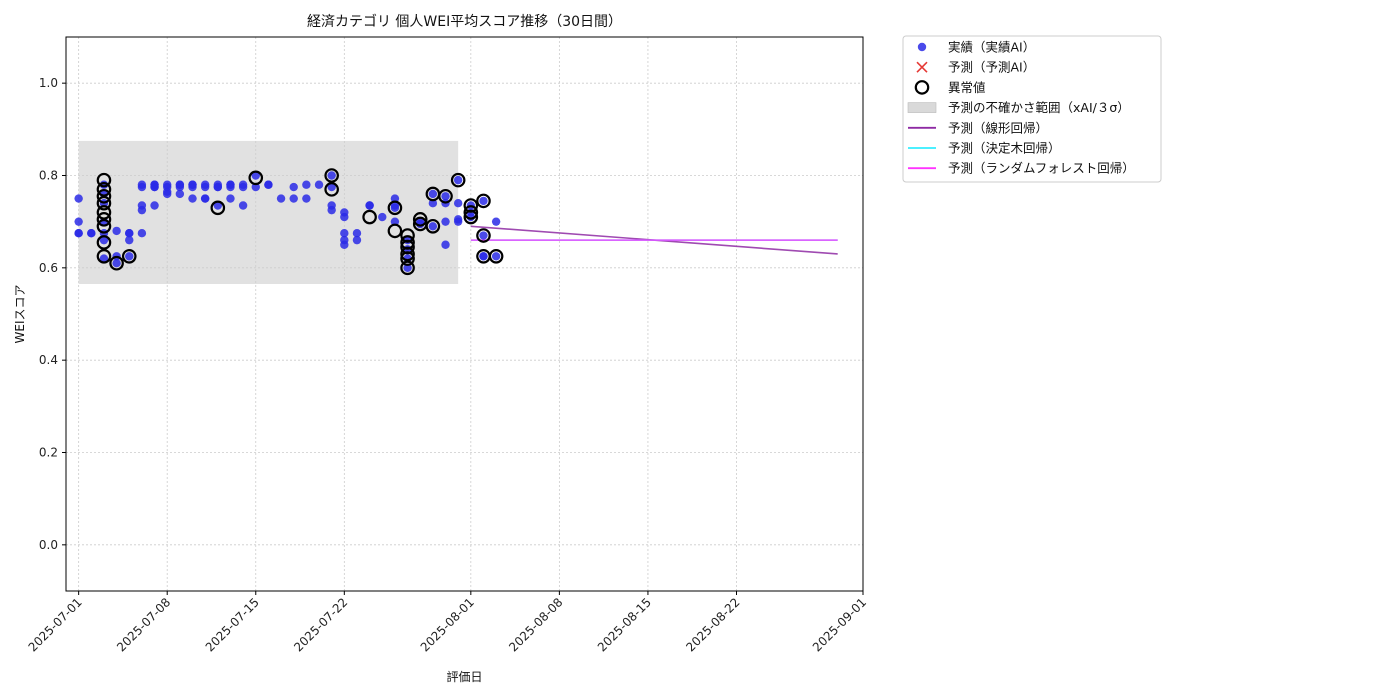 The height and width of the screenshot is (700, 1400). What do you see at coordinates (967, 87) in the screenshot?
I see `legend-label-anomaly: 異常値` at bounding box center [967, 87].